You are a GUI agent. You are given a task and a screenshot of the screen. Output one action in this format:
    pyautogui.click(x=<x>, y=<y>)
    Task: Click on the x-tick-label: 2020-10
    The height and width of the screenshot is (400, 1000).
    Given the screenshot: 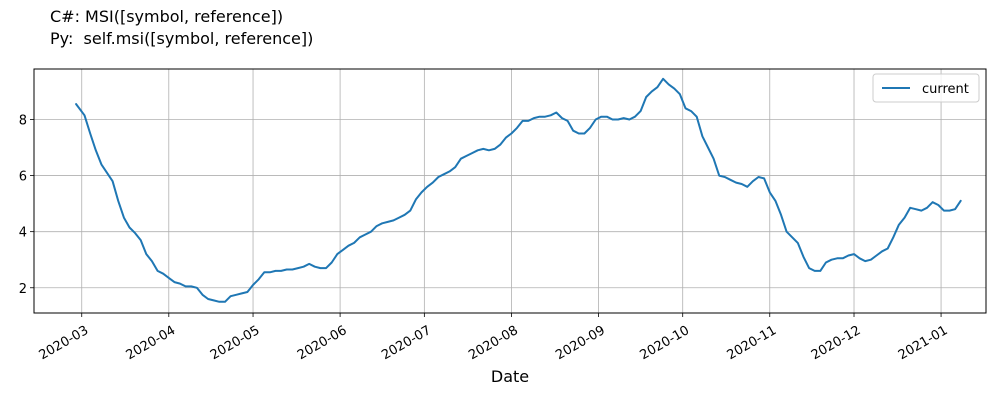 What is the action you would take?
    pyautogui.click(x=665, y=343)
    